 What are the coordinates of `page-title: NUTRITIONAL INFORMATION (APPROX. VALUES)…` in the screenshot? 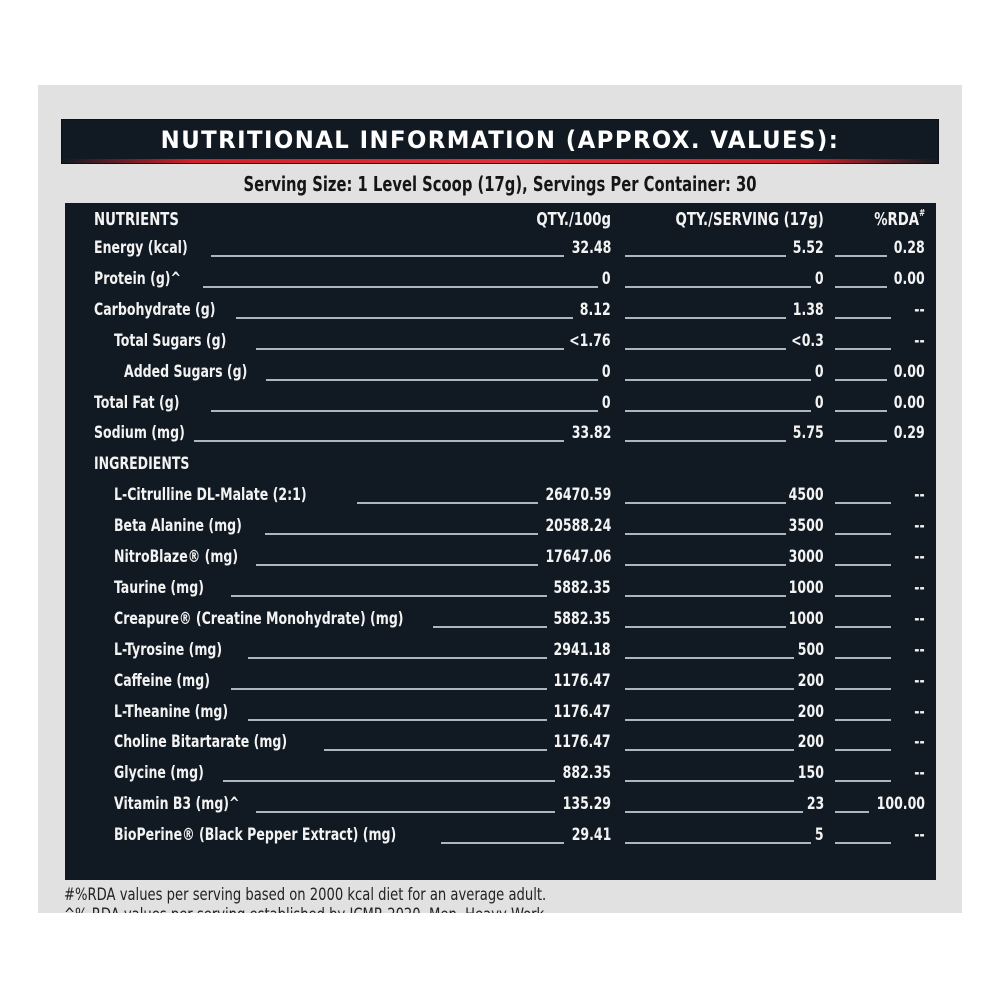 It's located at (500, 140).